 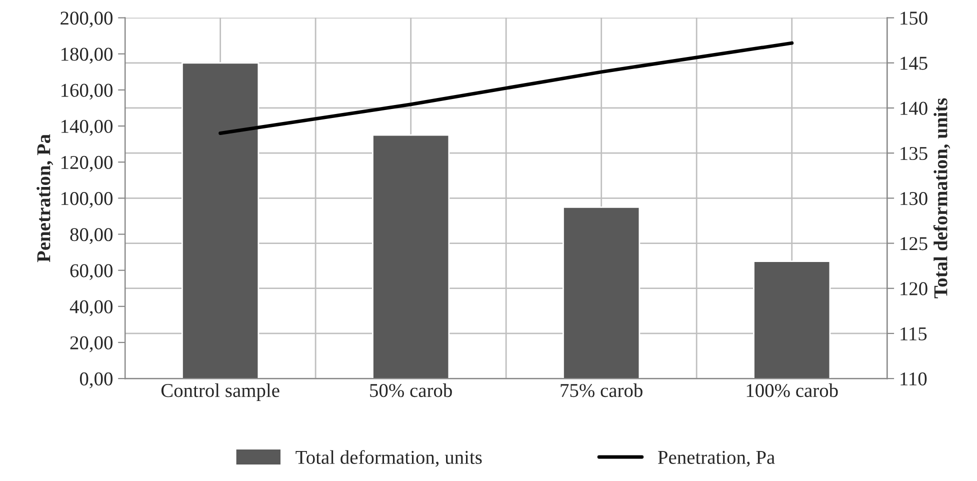 I want to click on legend-label: Total deformation, units, so click(x=389, y=458).